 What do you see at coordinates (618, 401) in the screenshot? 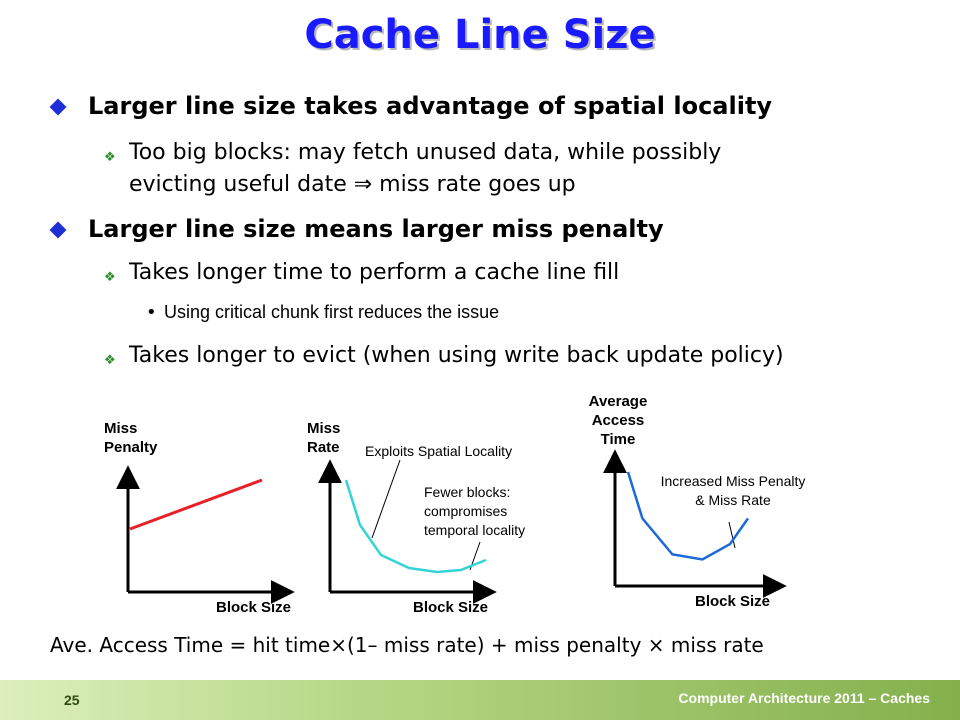
I see `y-axis-label-line: Average` at bounding box center [618, 401].